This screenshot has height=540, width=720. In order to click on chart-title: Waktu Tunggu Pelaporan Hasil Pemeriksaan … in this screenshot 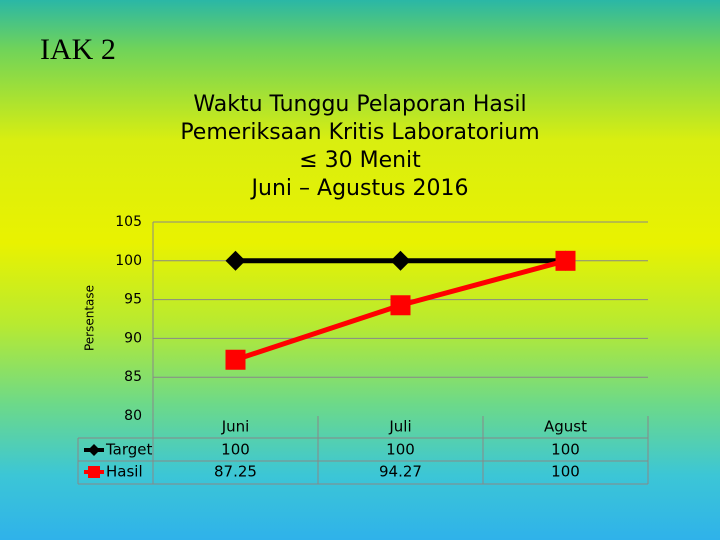, I will do `click(359, 146)`.